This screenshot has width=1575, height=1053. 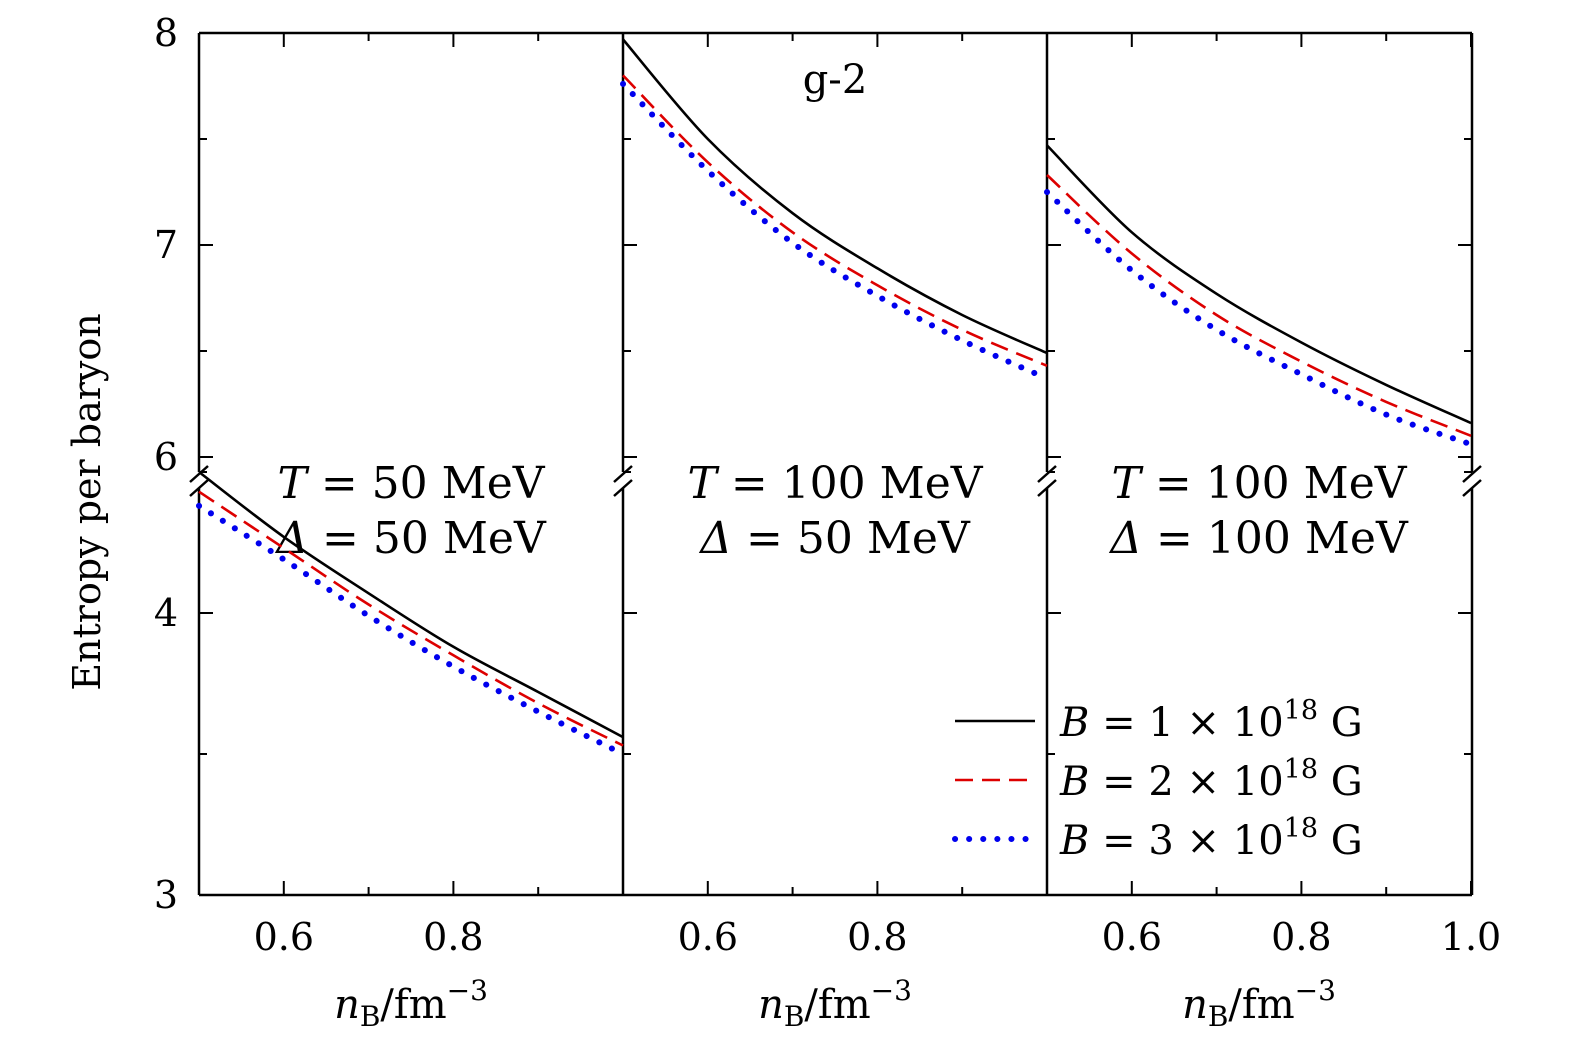 I want to click on y-axis-label: Entropy per baryon, so click(x=87, y=501).